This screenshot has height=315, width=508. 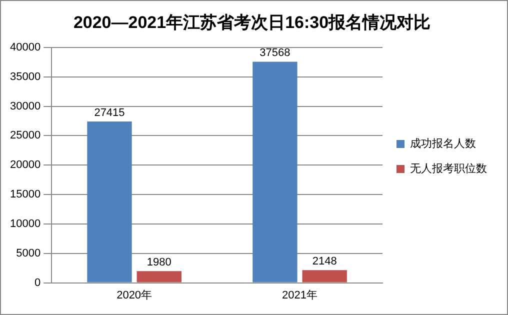 I want to click on y-tick-label: 35000, so click(x=25, y=76).